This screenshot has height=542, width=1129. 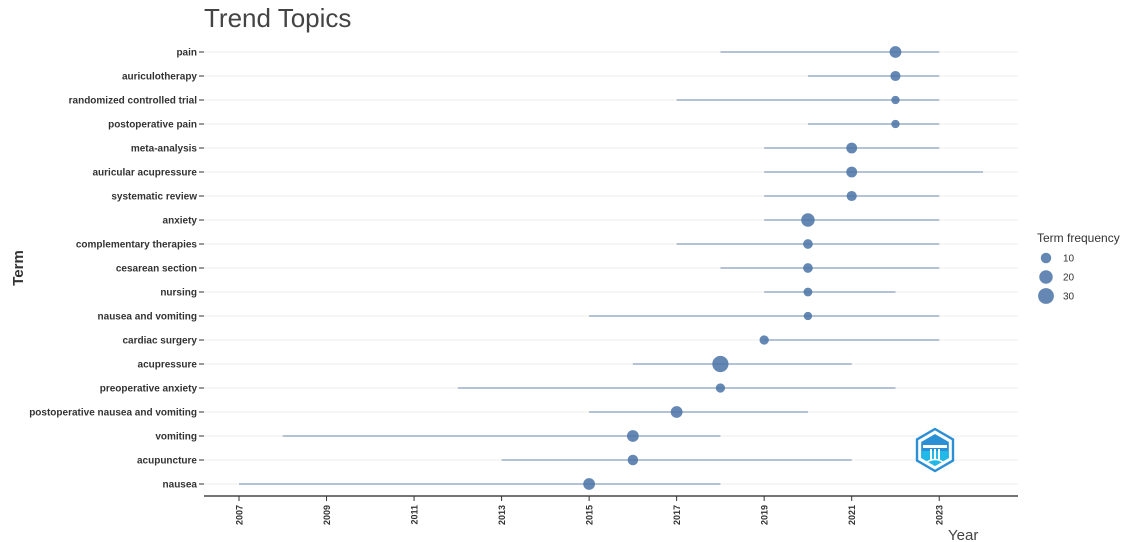 I want to click on term-ticks, so click(x=201, y=268).